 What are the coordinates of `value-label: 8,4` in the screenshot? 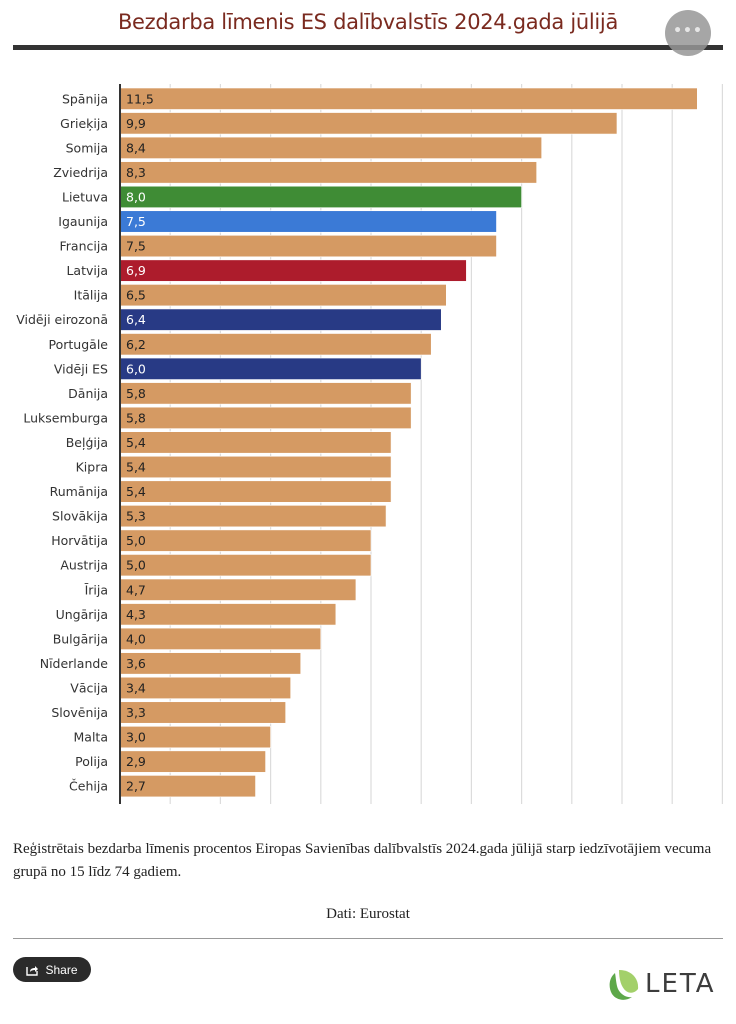 It's located at (136, 147).